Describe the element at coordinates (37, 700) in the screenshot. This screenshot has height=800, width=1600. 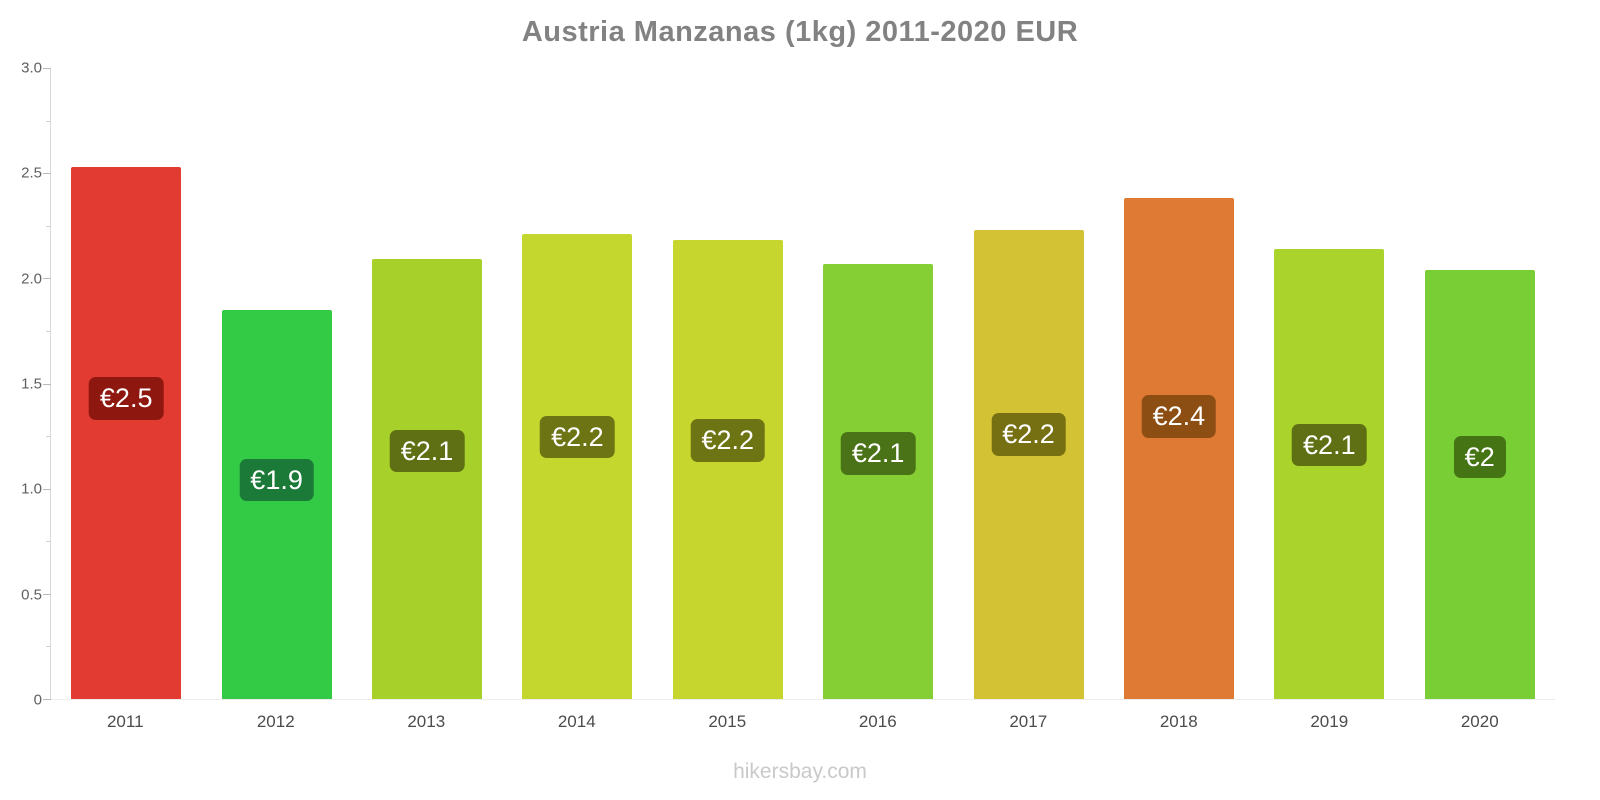
I see `y-tick-label: 0` at that location.